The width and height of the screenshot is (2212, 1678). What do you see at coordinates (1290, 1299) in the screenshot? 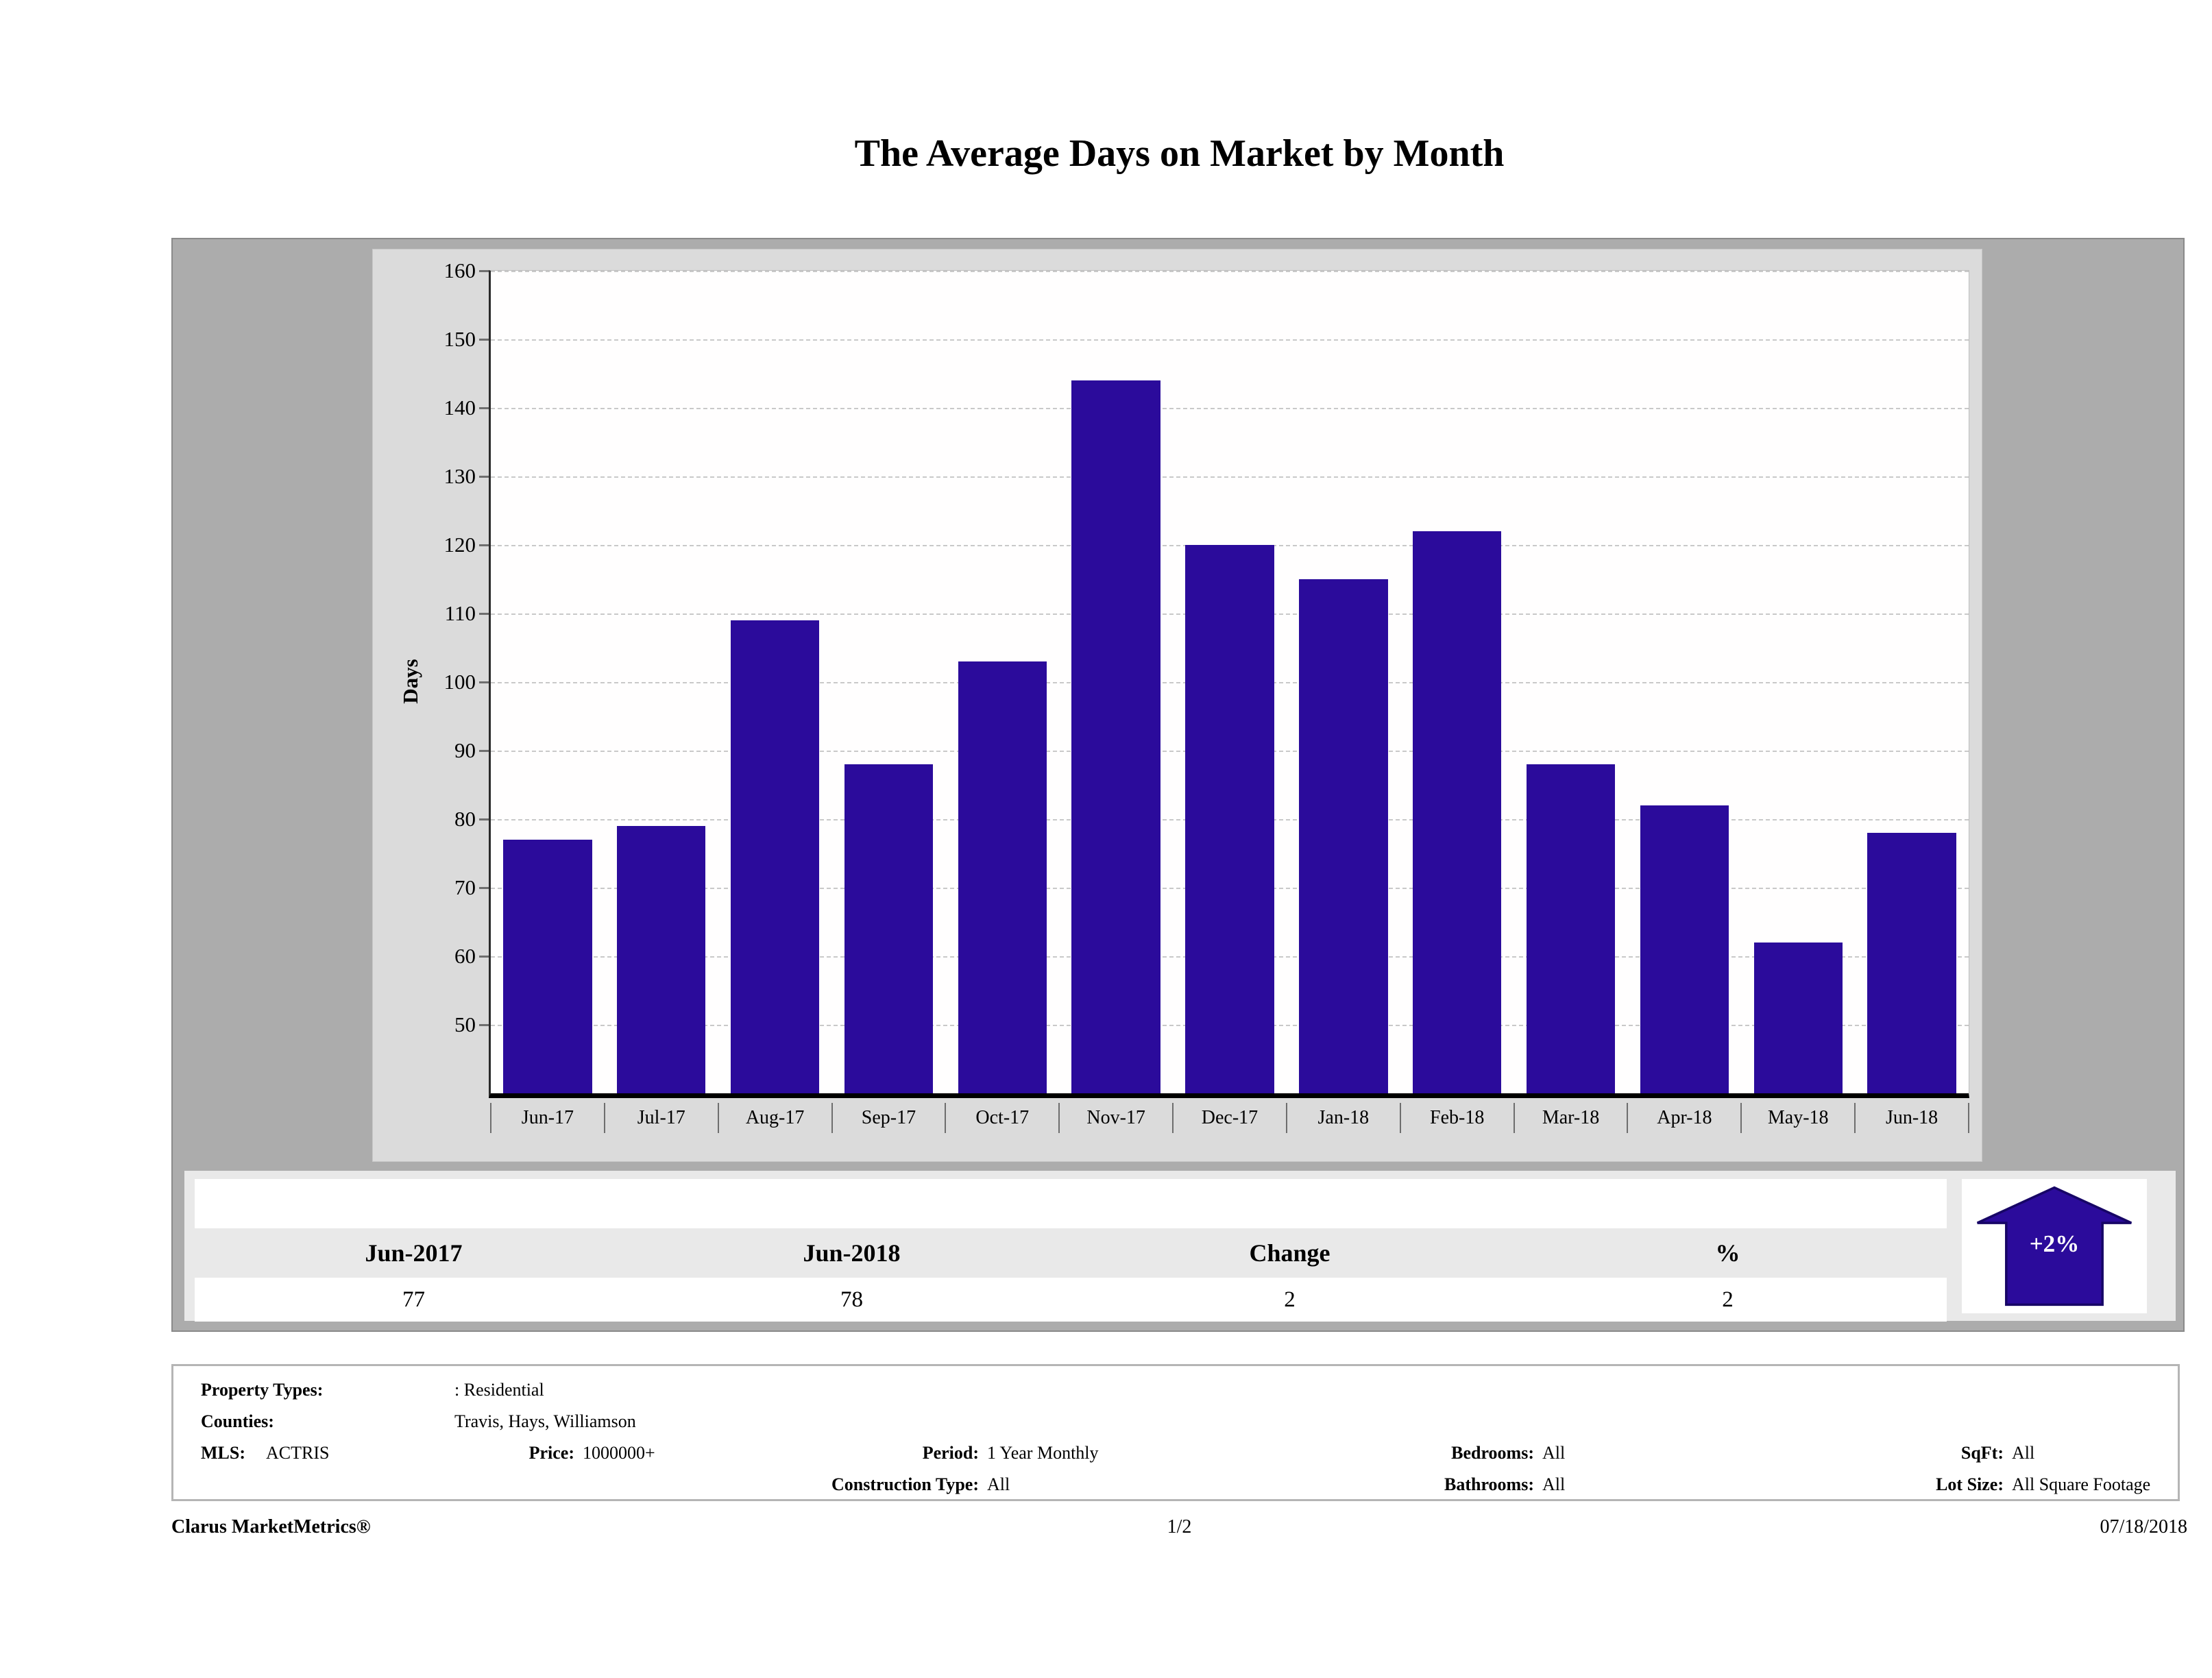
I see `summary-value-change: 2` at bounding box center [1290, 1299].